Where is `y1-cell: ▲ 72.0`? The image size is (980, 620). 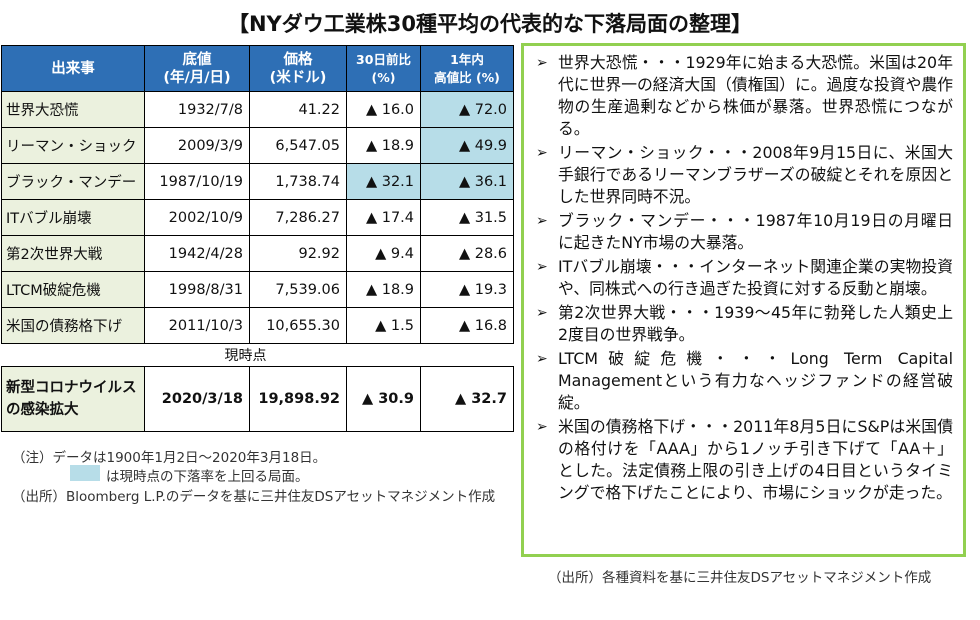
y1-cell: ▲ 72.0 is located at coordinates (467, 109).